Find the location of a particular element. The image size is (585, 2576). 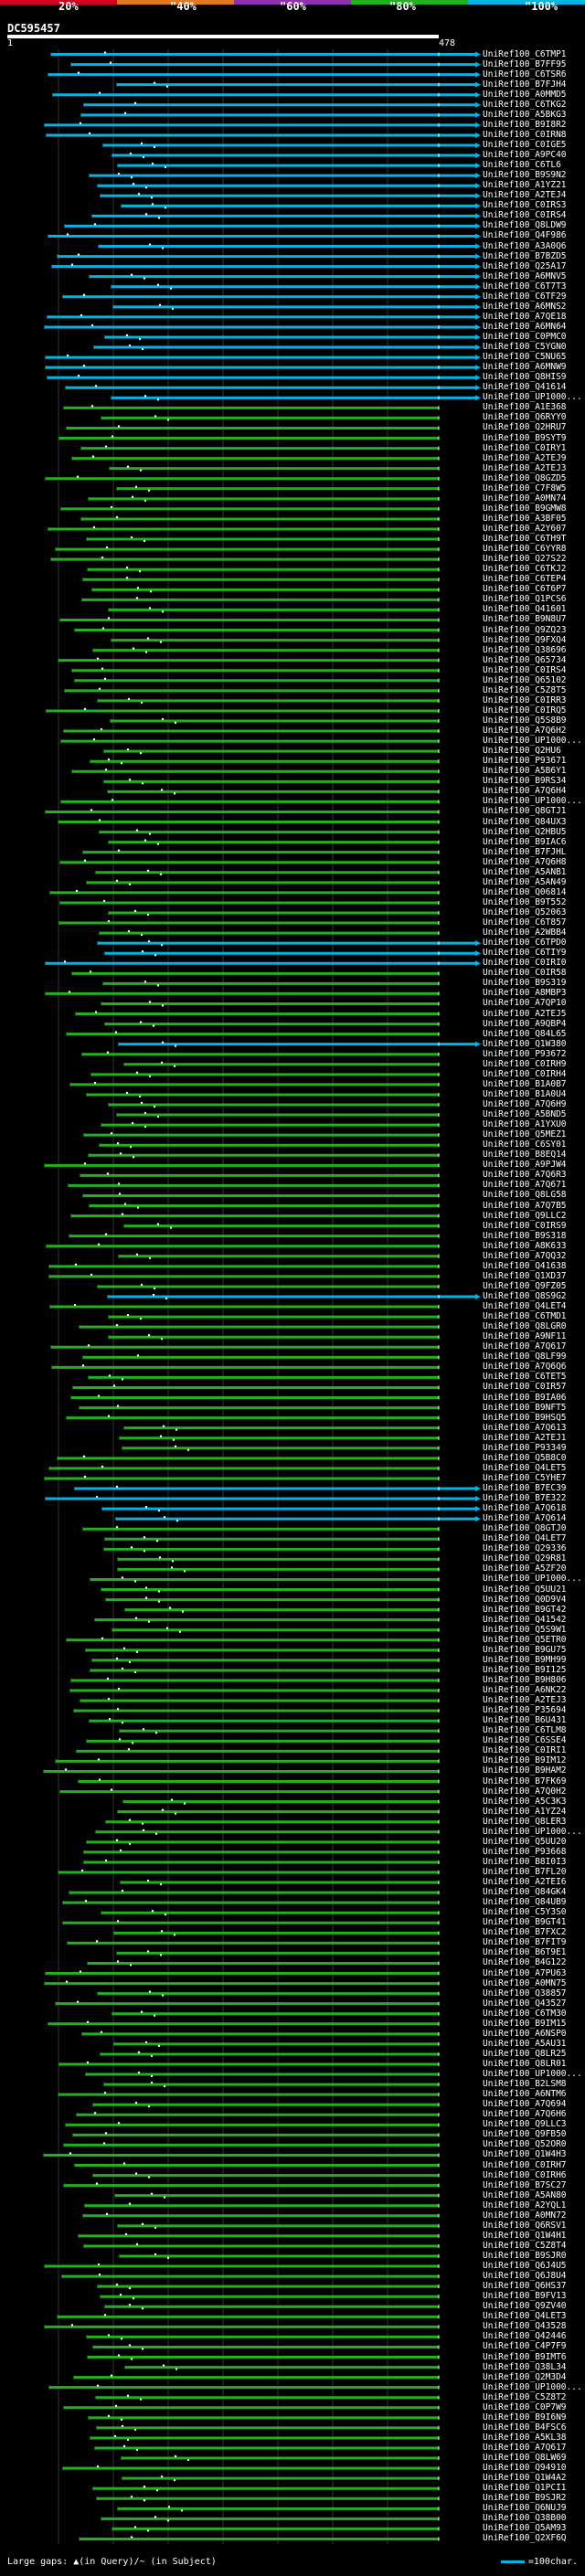

hit-label: UniRef100_B9GT42 is located at coordinates (525, 1609).